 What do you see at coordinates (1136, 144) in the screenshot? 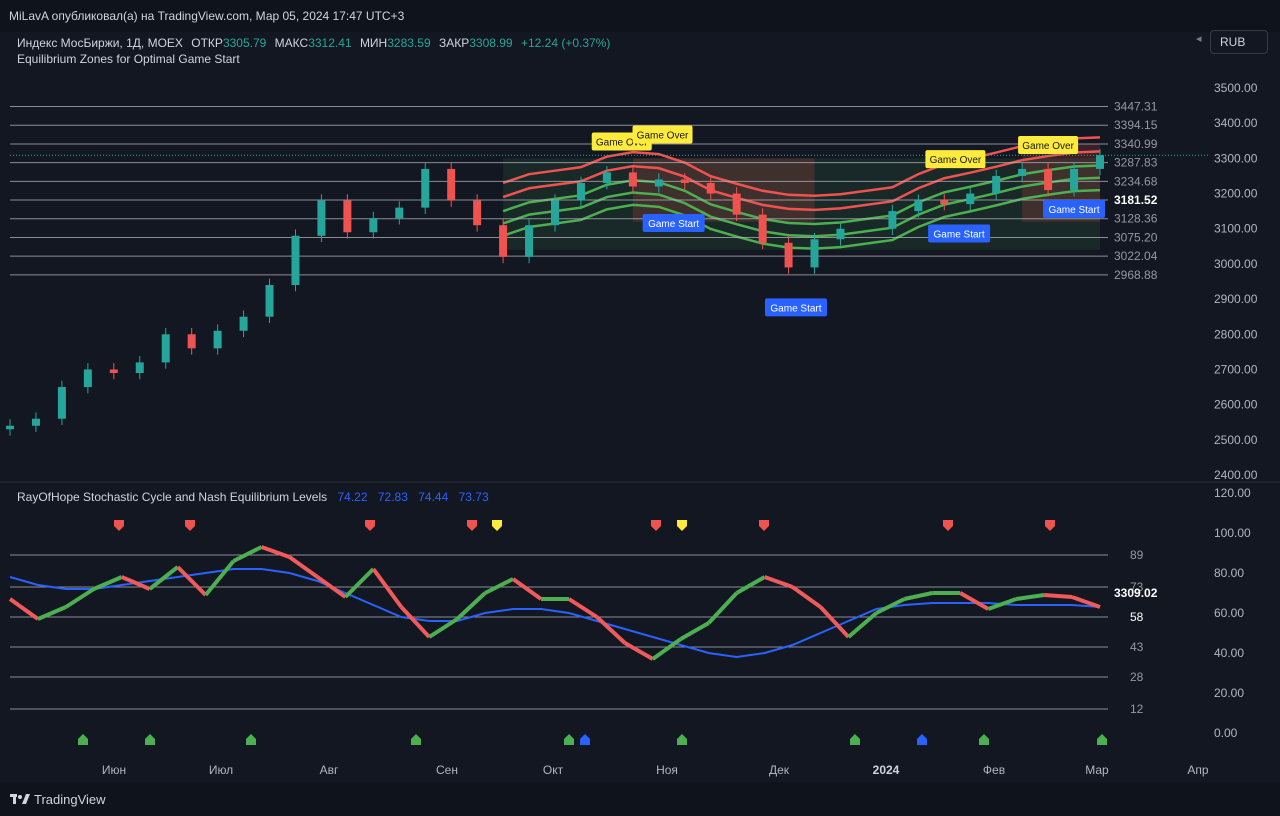
I see `level-label: 3340.99` at bounding box center [1136, 144].